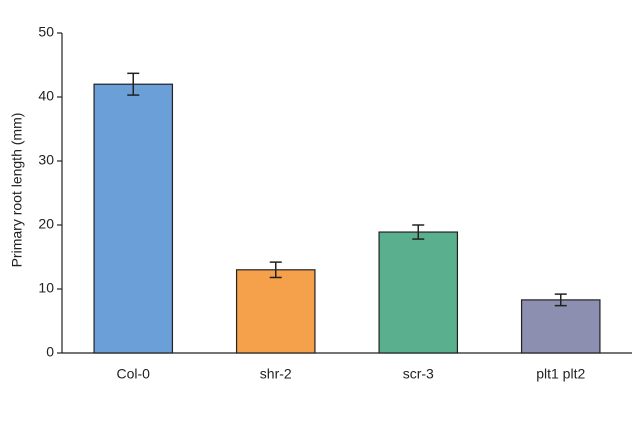 Image resolution: width=640 pixels, height=425 pixels. I want to click on x-tick-label: scr-3, so click(418, 374).